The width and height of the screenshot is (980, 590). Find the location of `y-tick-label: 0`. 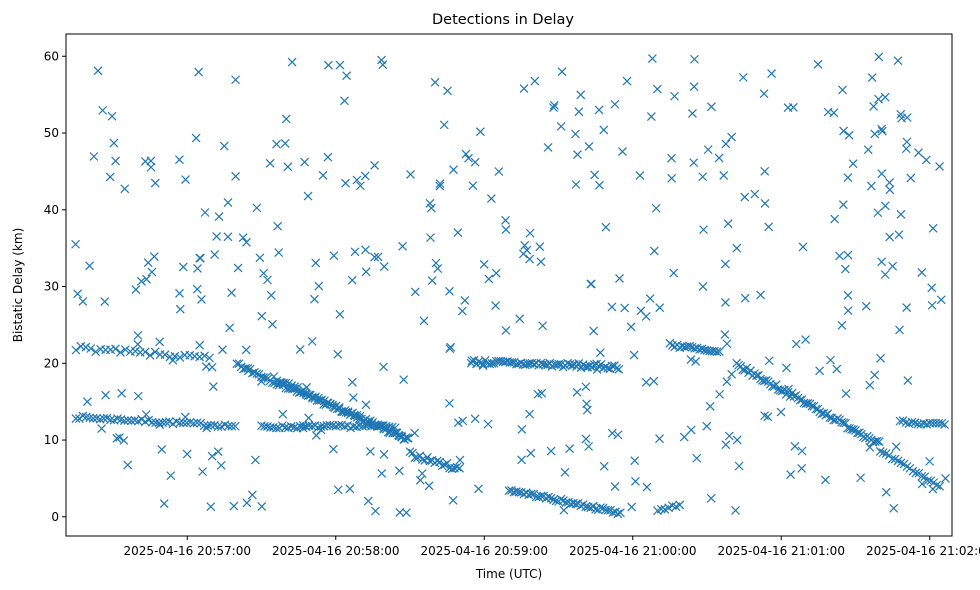

y-tick-label: 0 is located at coordinates (55, 517).